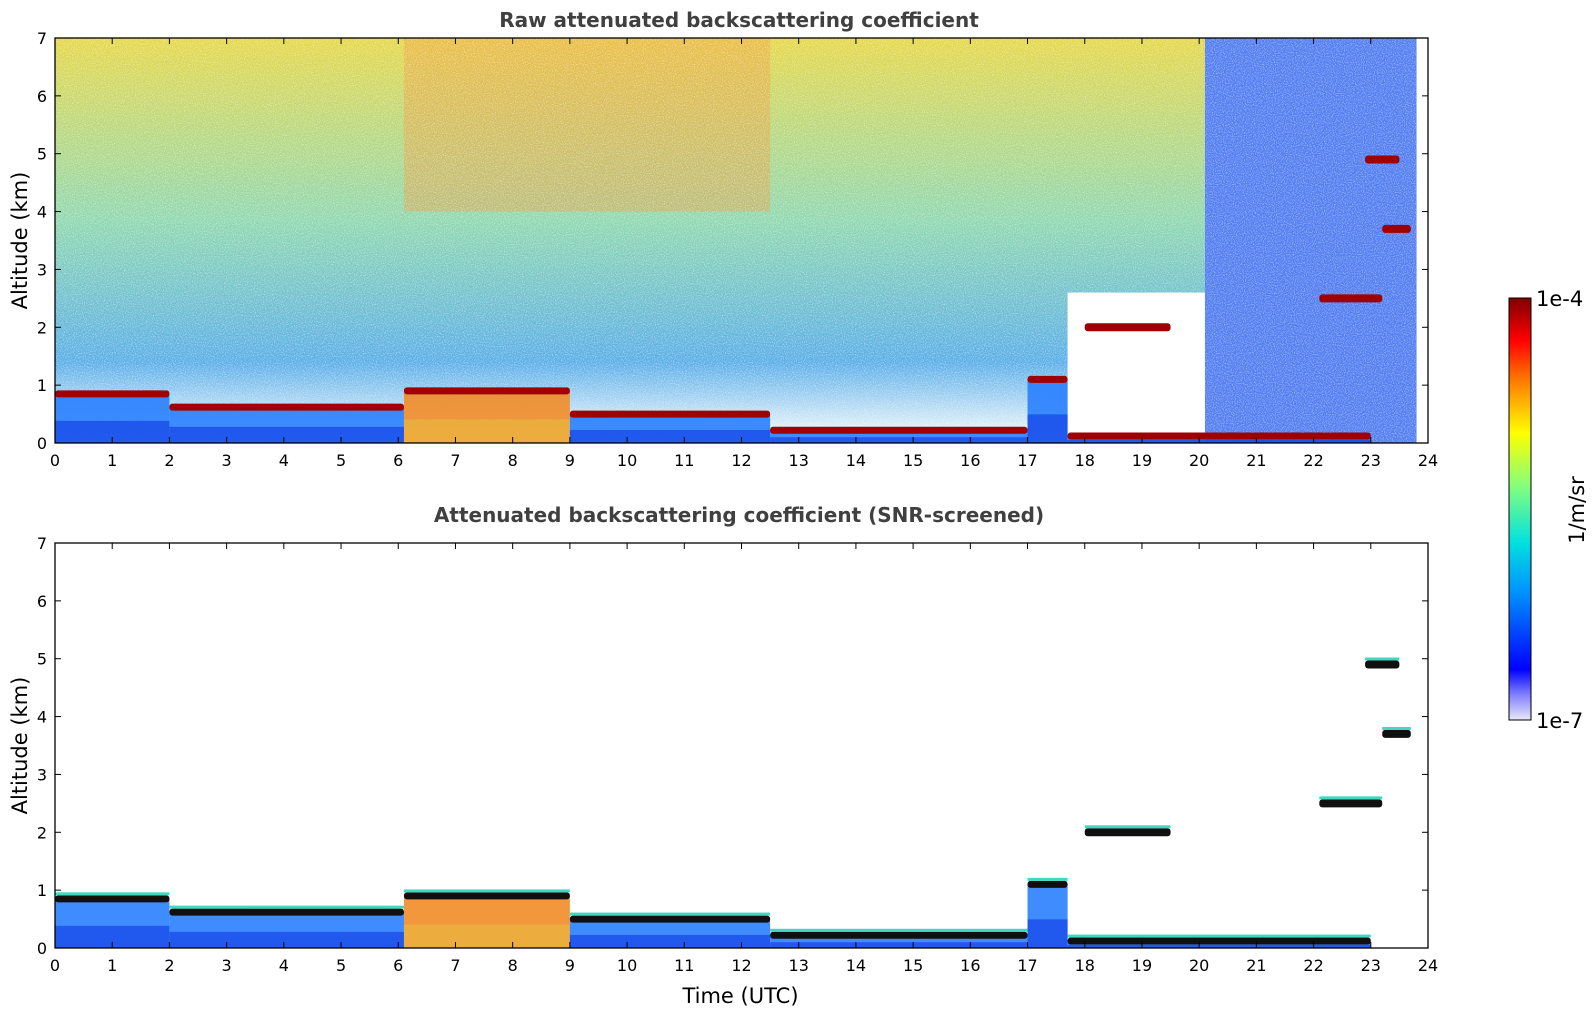 This screenshot has width=1595, height=1020. Describe the element at coordinates (1559, 721) in the screenshot. I see `colorbar-min-label: 1e-7` at that location.